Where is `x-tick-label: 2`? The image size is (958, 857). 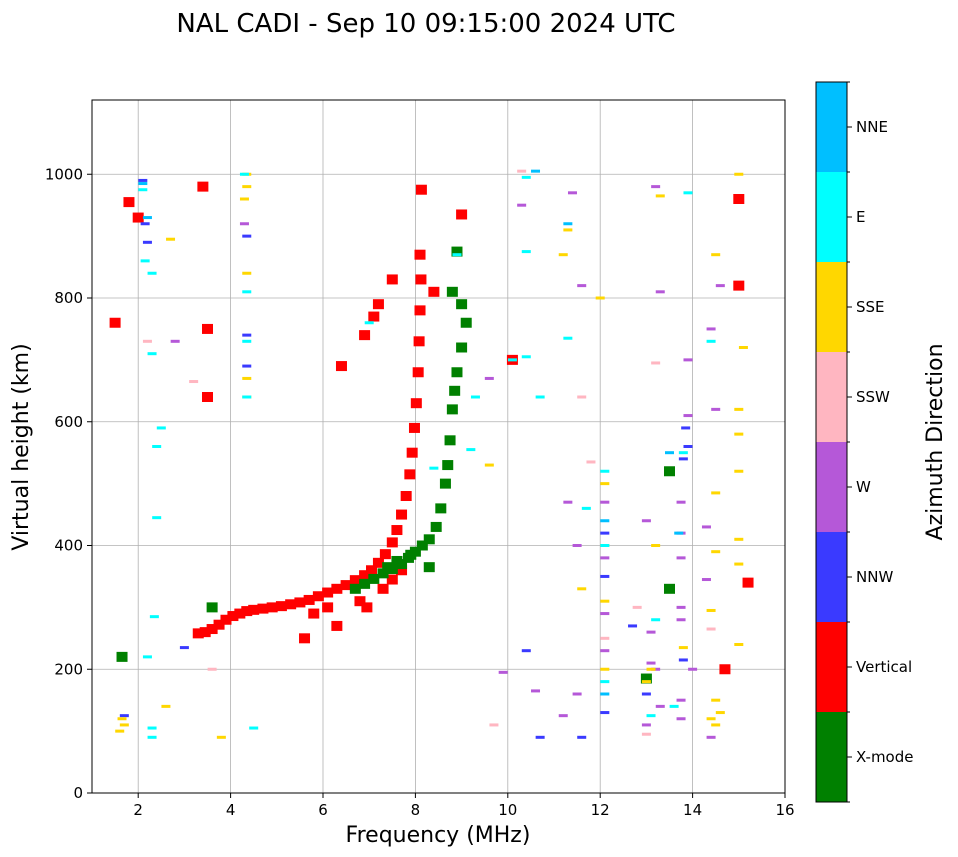
x-tick-label: 2 is located at coordinates (138, 810).